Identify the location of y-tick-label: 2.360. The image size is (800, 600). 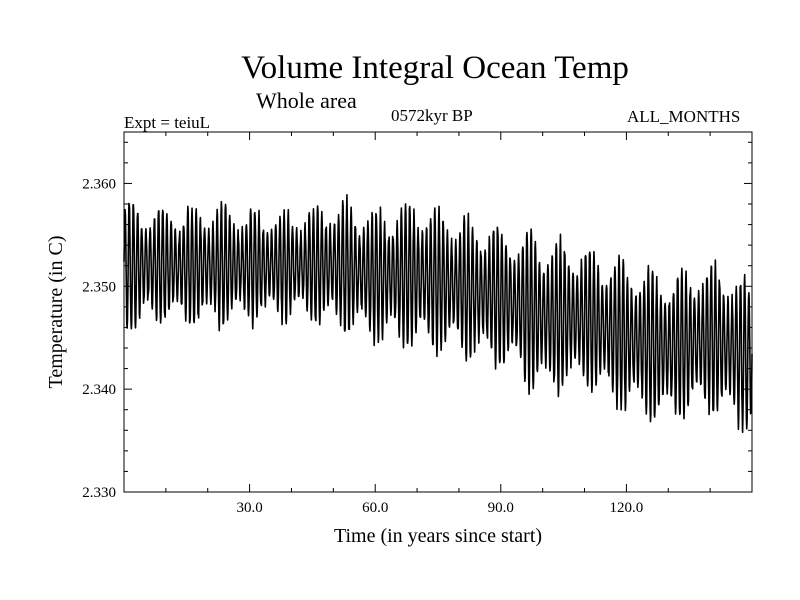
(99, 184).